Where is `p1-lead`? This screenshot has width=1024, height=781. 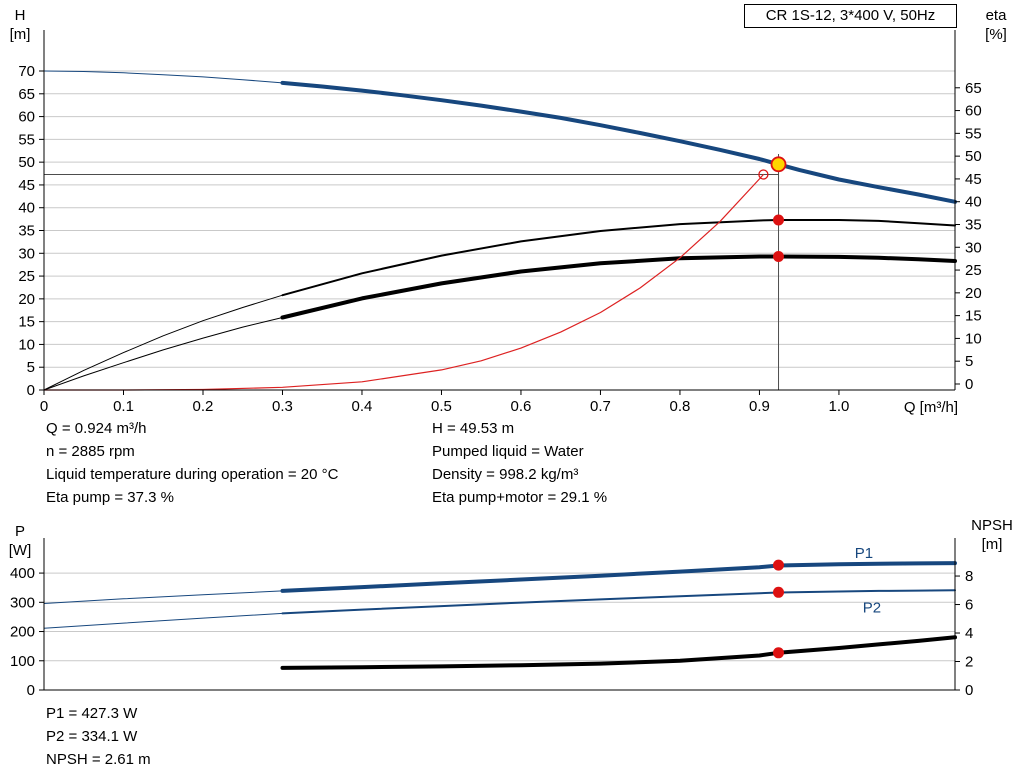
p1-lead is located at coordinates (163, 597).